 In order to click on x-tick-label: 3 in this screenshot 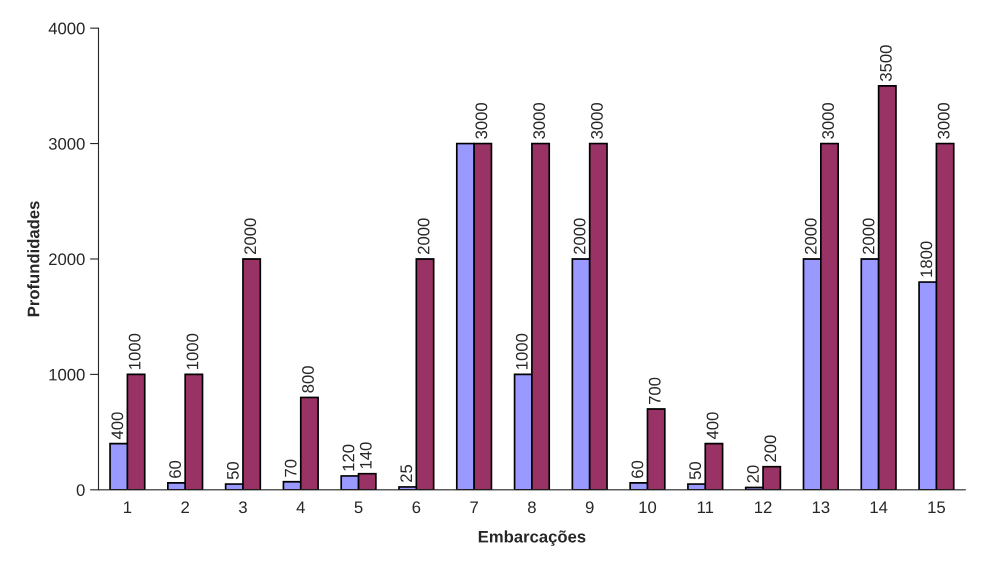, I will do `click(242, 507)`.